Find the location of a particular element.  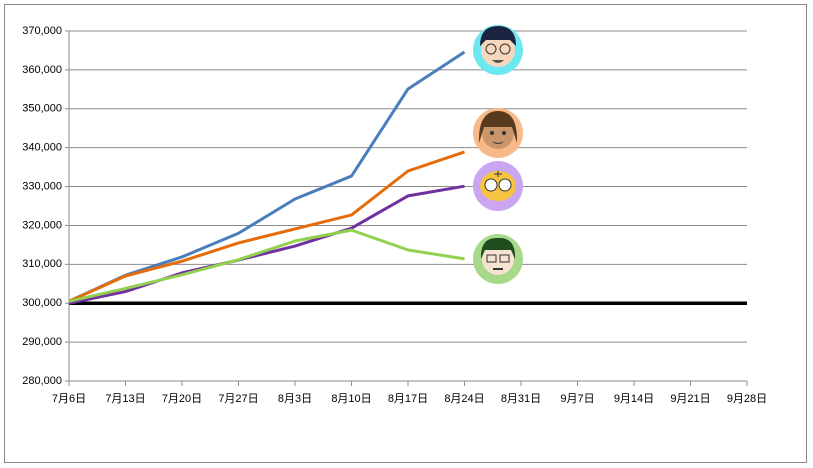

x-tick-label: 7月6日 is located at coordinates (69, 399).